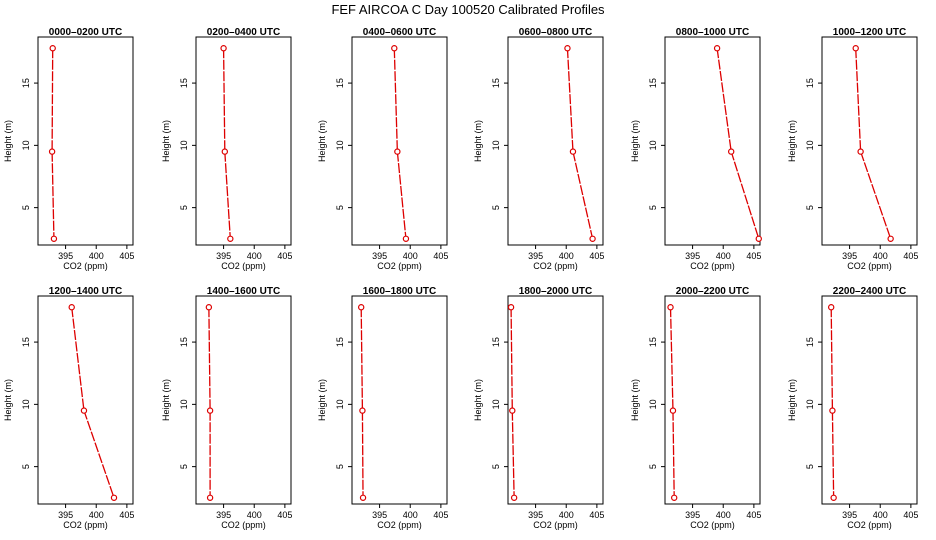 The image size is (936, 540). I want to click on panel-title: 0800–1000 UTC, so click(712, 32).